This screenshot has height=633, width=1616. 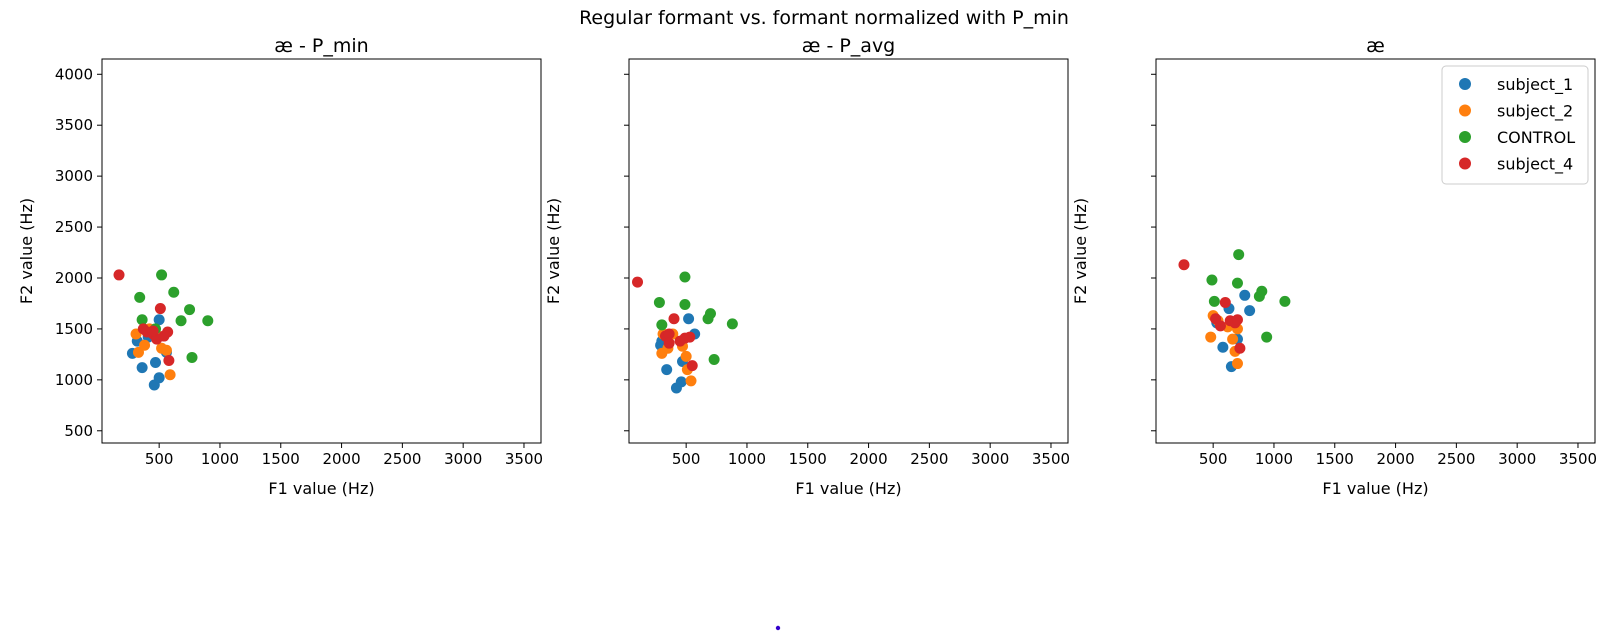 What do you see at coordinates (74, 176) in the screenshot?
I see `y-tick-label: 3000` at bounding box center [74, 176].